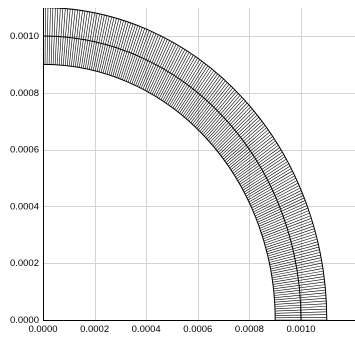 The width and height of the screenshot is (355, 341). I want to click on y-tick-label: 0.0010, so click(24, 36).